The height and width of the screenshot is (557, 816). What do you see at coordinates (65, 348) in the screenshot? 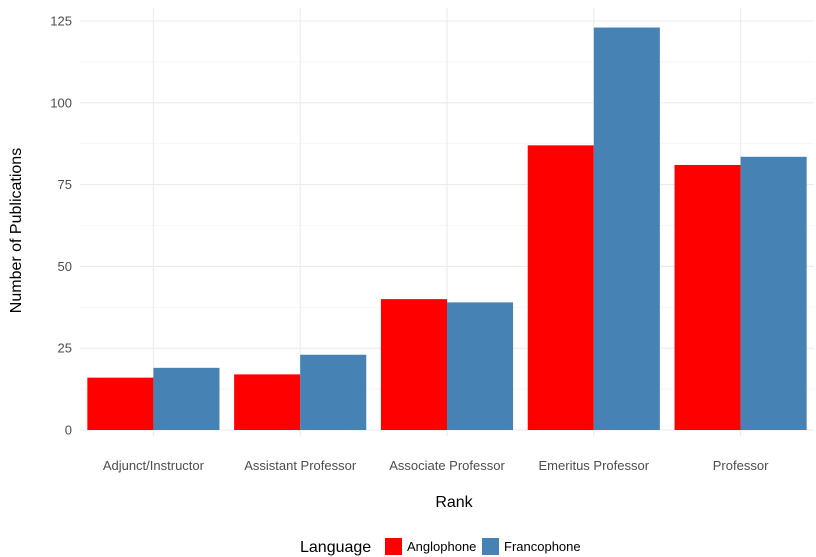
I see `y-tick-label: 25` at bounding box center [65, 348].